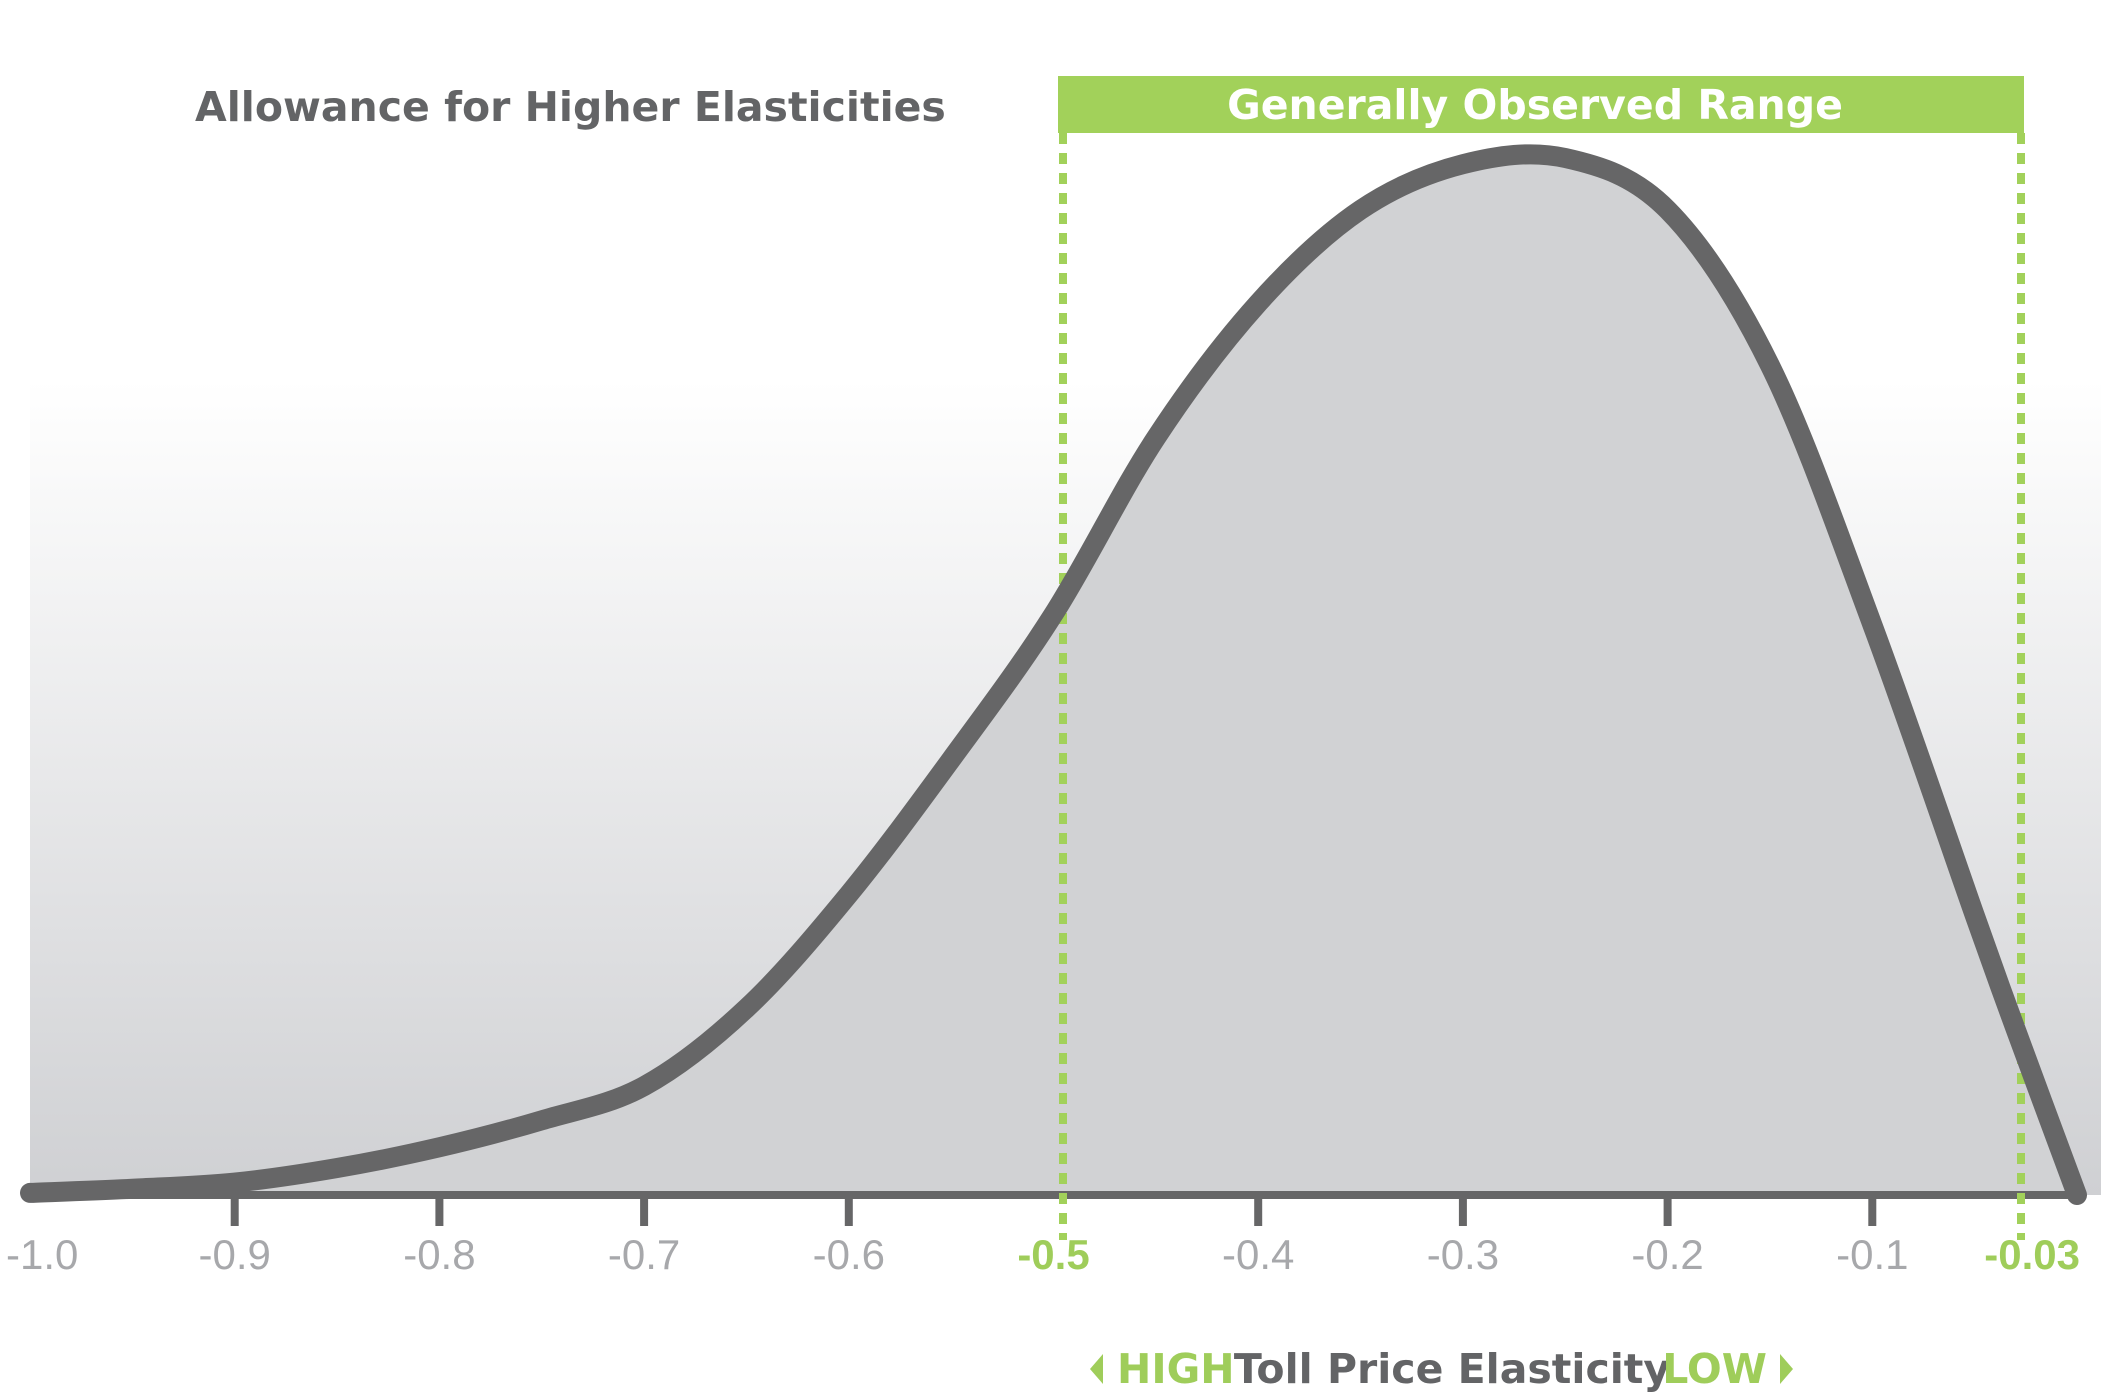  I want to click on chart-title: Allowance for Higher Elasticities, so click(570, 107).